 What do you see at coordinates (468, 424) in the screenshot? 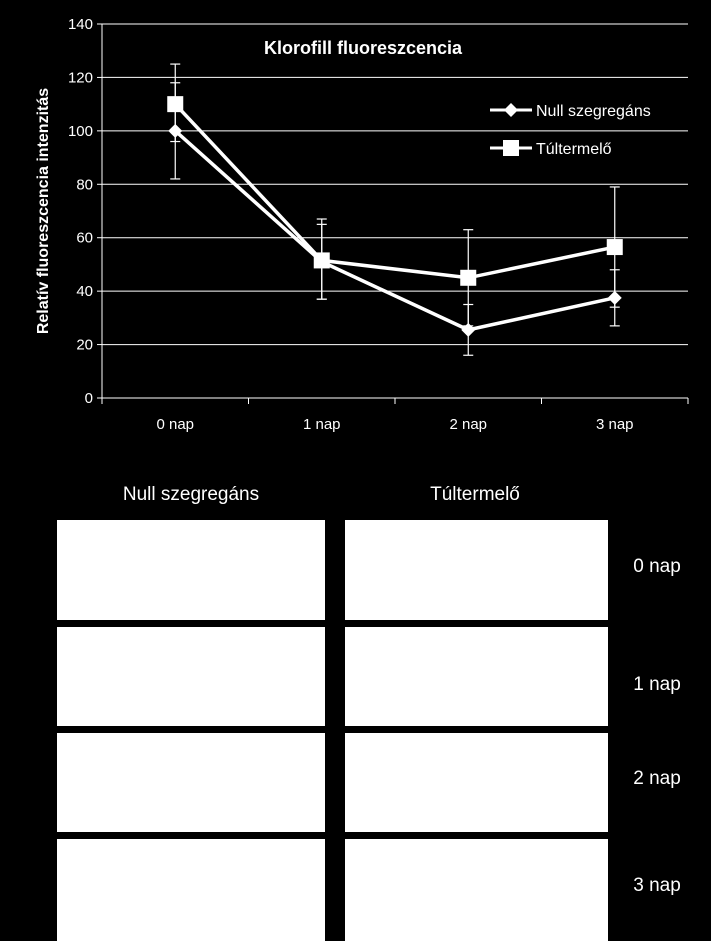
I see `x-tick-label: 2 nap` at bounding box center [468, 424].